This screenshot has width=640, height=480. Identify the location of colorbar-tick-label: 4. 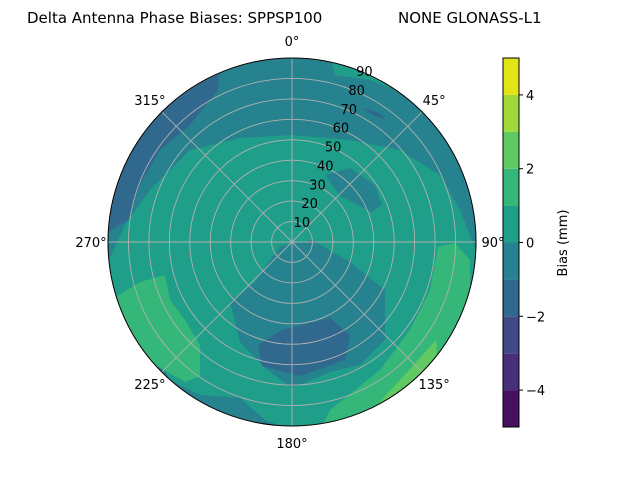
(530, 96).